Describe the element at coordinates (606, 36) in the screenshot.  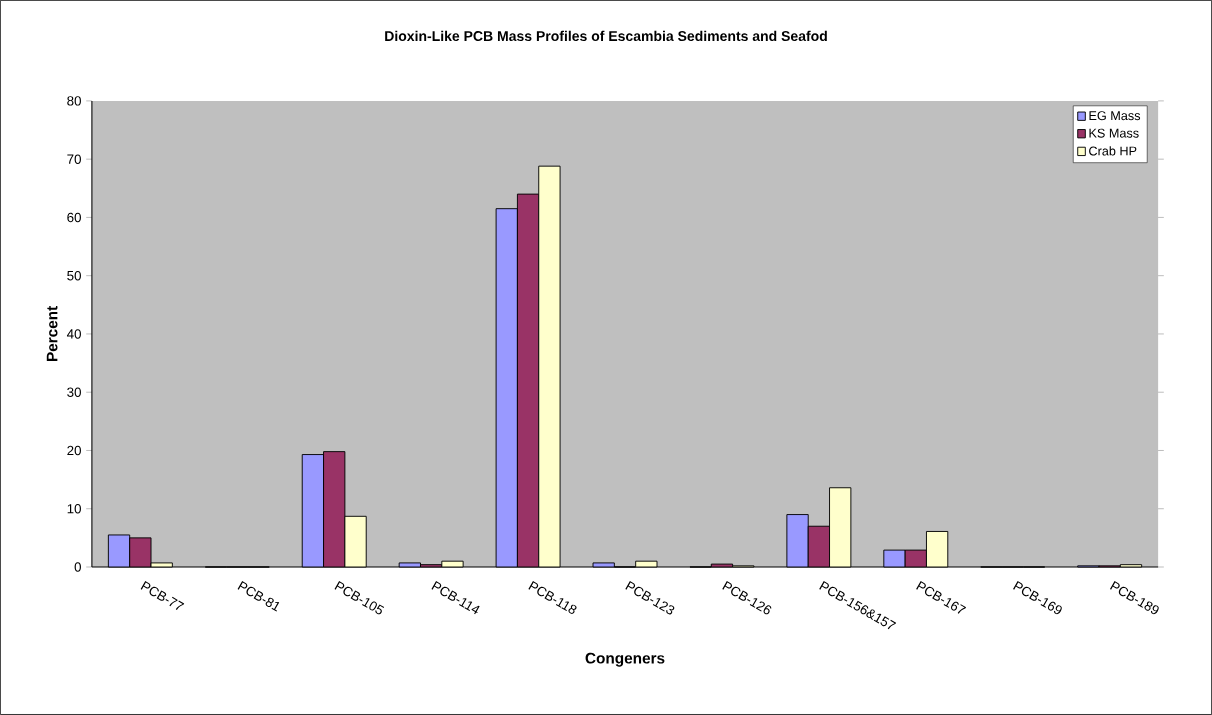
I see `chart-title: Dioxin-Like PCB Mass Profiles of Escambia Sediments and Seafod` at that location.